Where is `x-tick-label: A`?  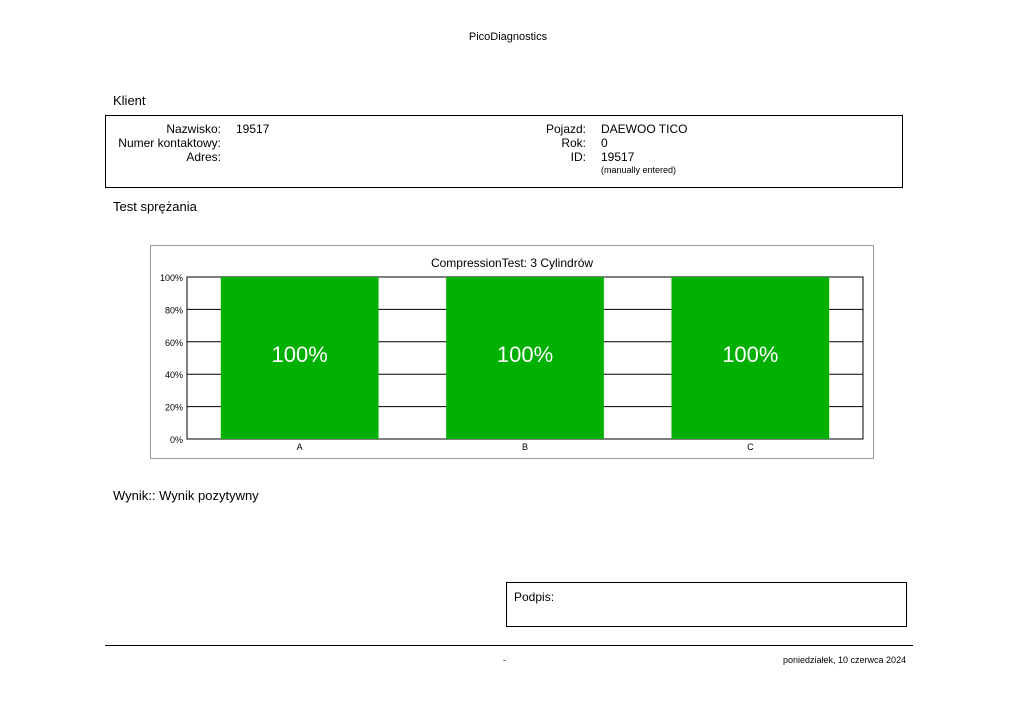
x-tick-label: A is located at coordinates (300, 447).